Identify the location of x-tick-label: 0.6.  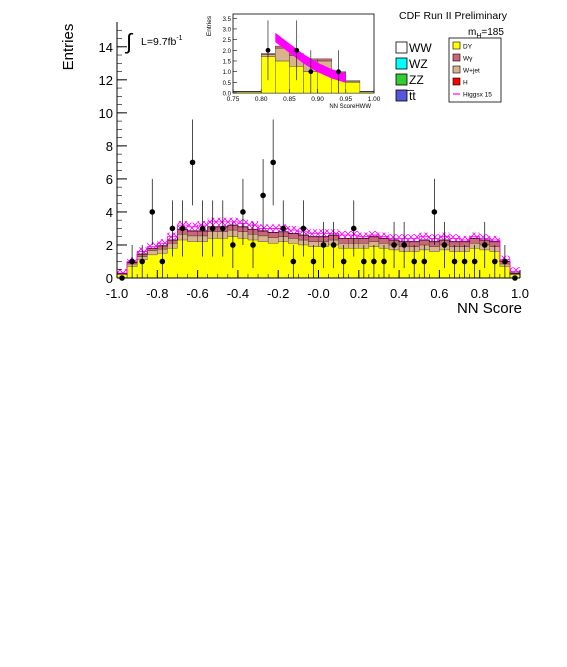
(439, 293).